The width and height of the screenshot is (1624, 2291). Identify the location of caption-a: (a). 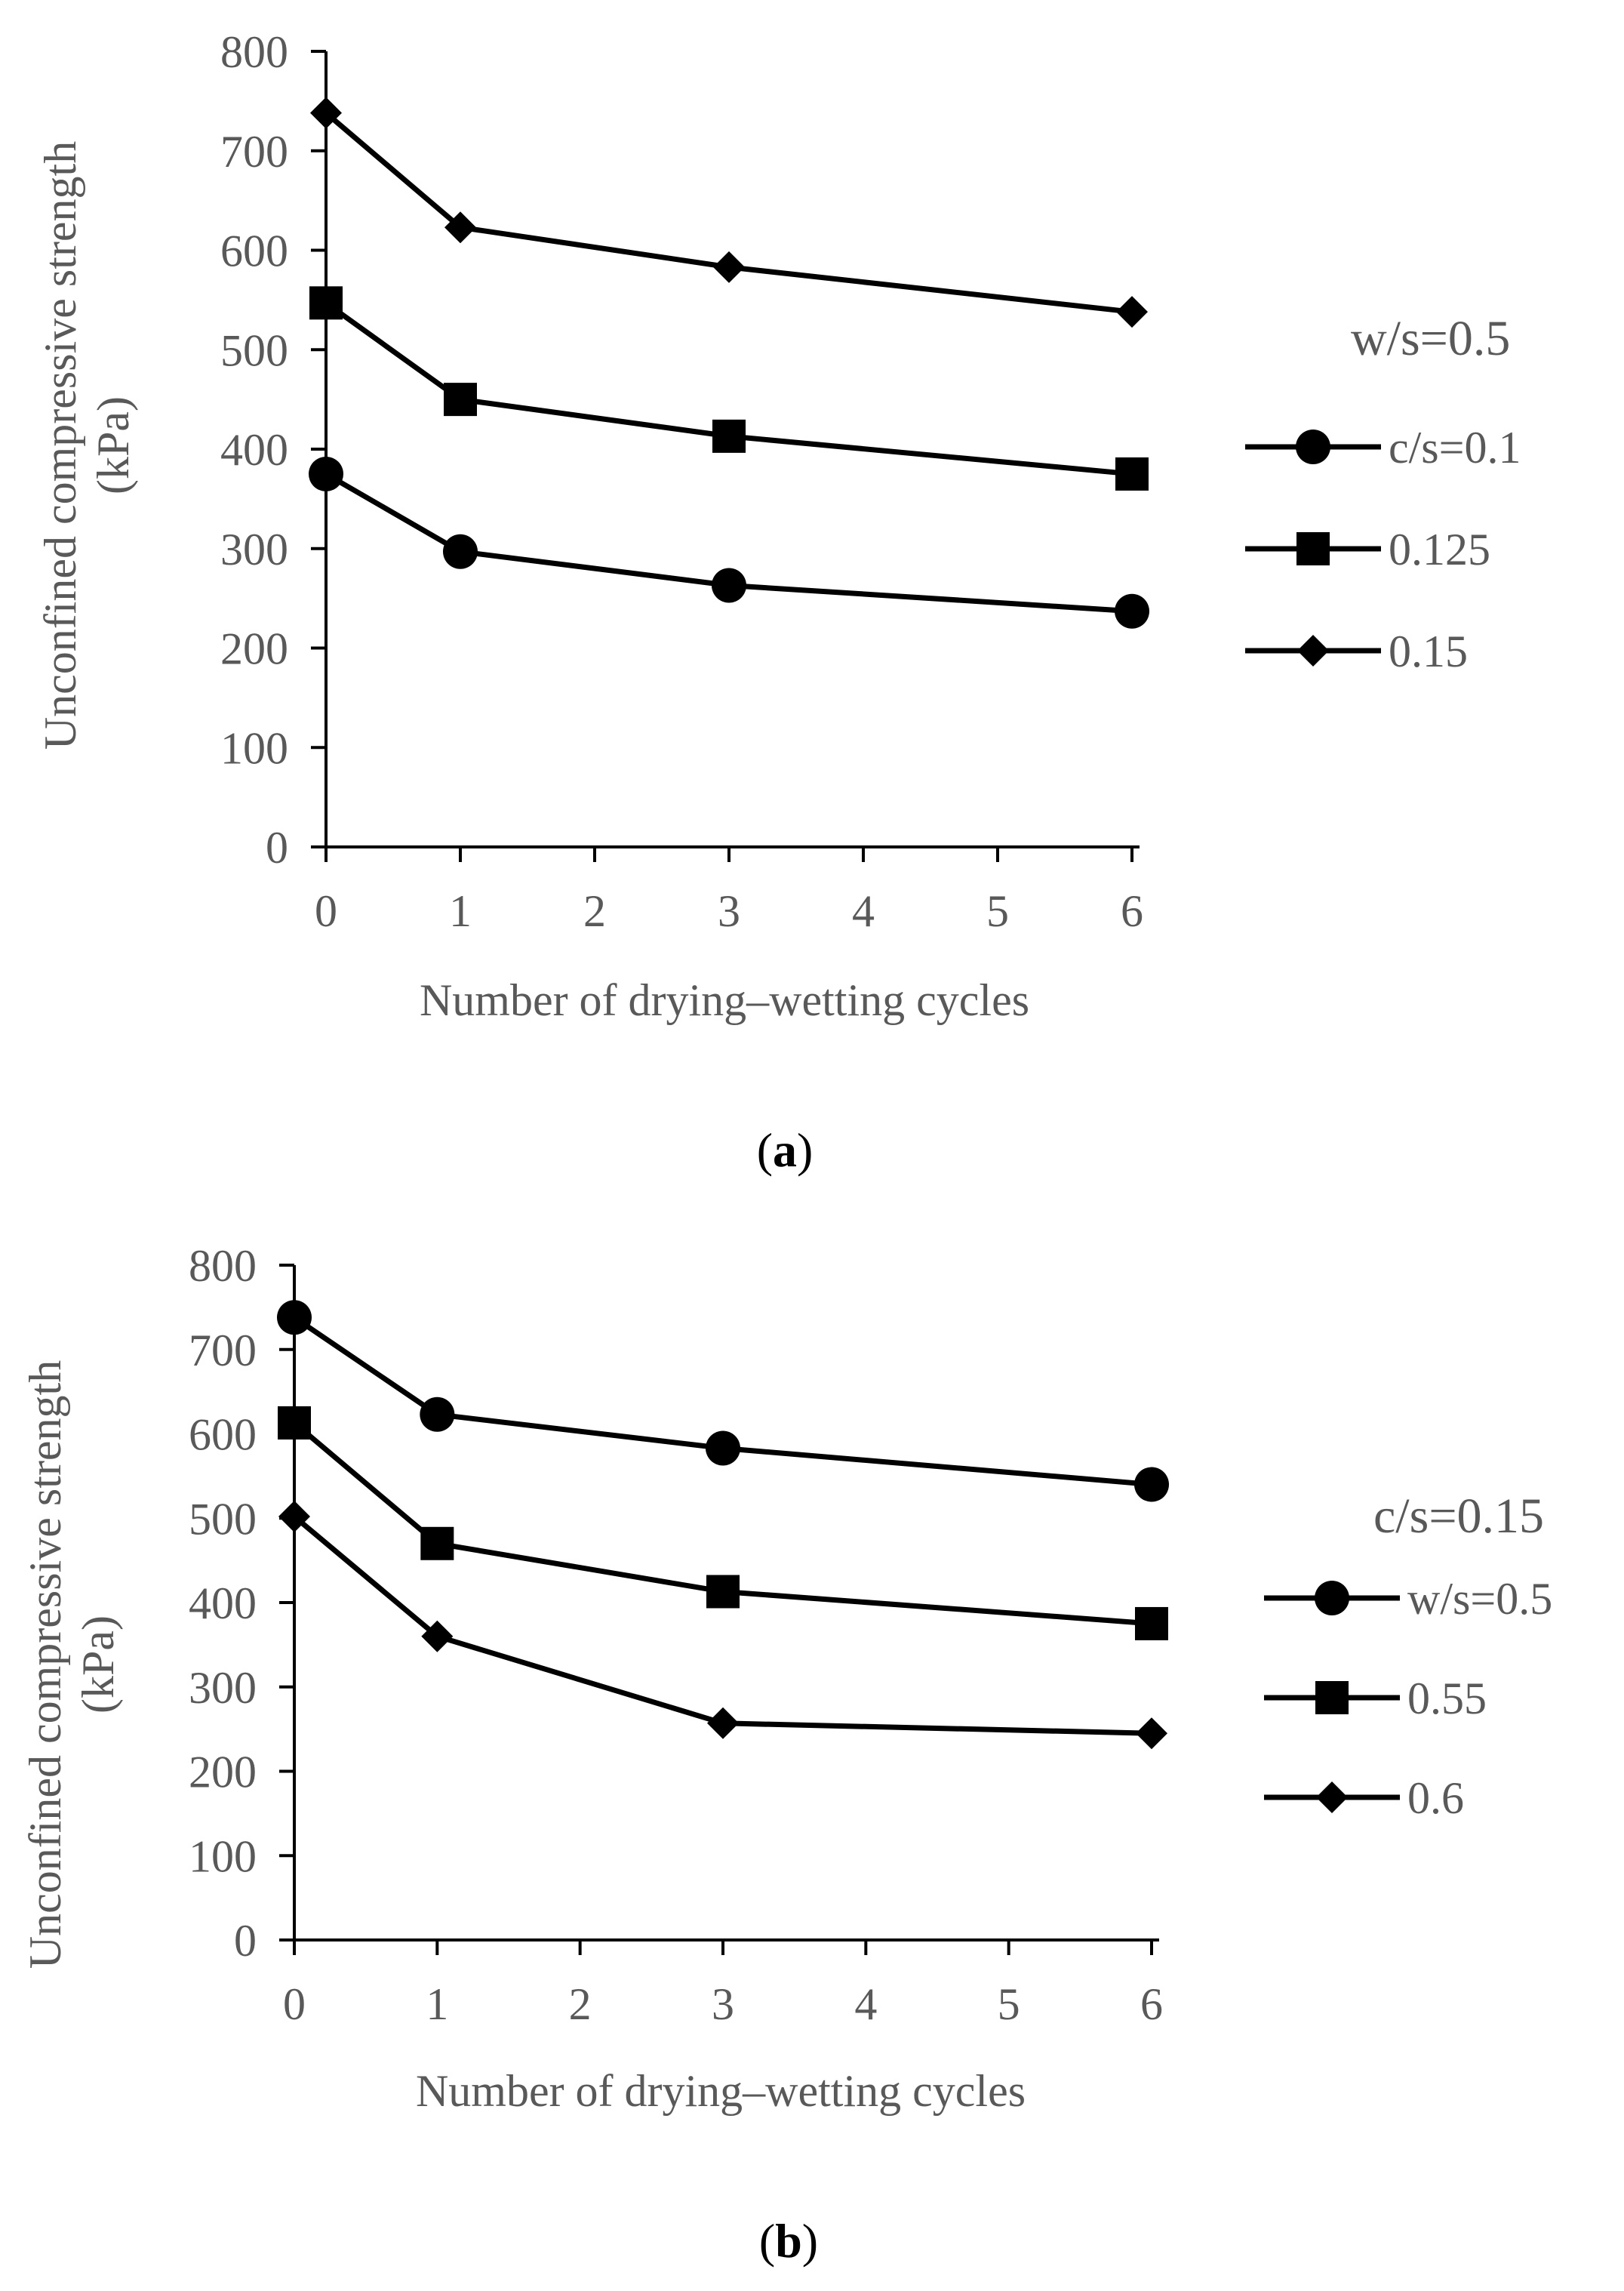
(785, 1150).